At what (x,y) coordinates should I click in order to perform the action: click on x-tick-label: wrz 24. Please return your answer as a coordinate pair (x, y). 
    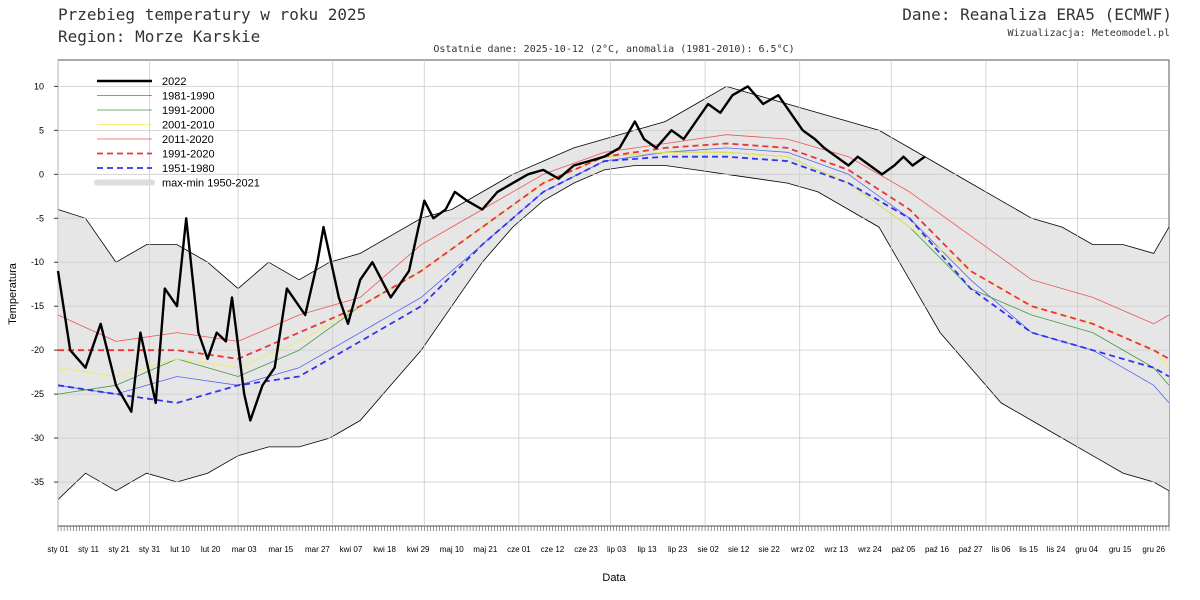
    Looking at the image, I should click on (869, 549).